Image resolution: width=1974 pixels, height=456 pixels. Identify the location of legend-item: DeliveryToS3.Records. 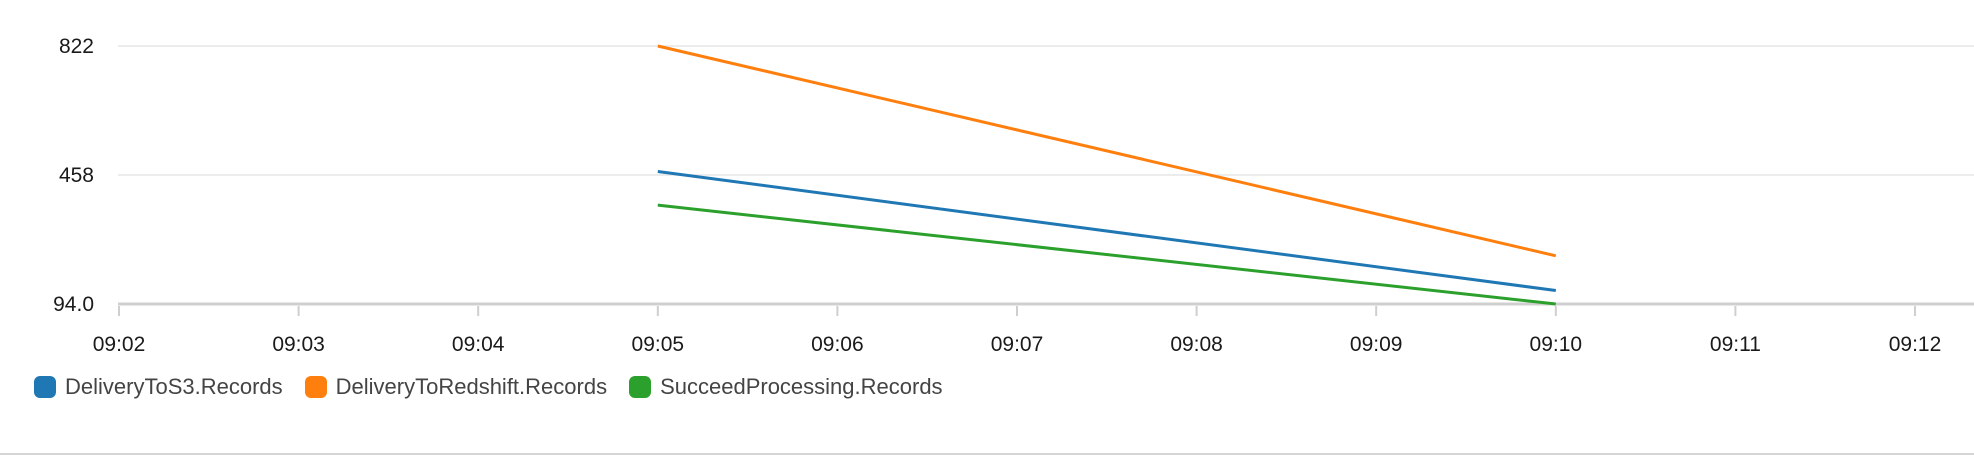
(158, 387).